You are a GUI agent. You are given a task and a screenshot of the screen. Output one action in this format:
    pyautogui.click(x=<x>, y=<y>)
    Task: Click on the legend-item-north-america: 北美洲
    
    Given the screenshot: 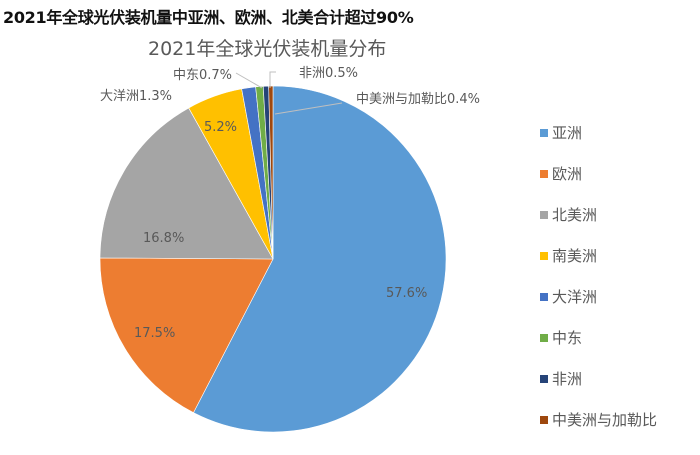 What is the action you would take?
    pyautogui.click(x=598, y=214)
    